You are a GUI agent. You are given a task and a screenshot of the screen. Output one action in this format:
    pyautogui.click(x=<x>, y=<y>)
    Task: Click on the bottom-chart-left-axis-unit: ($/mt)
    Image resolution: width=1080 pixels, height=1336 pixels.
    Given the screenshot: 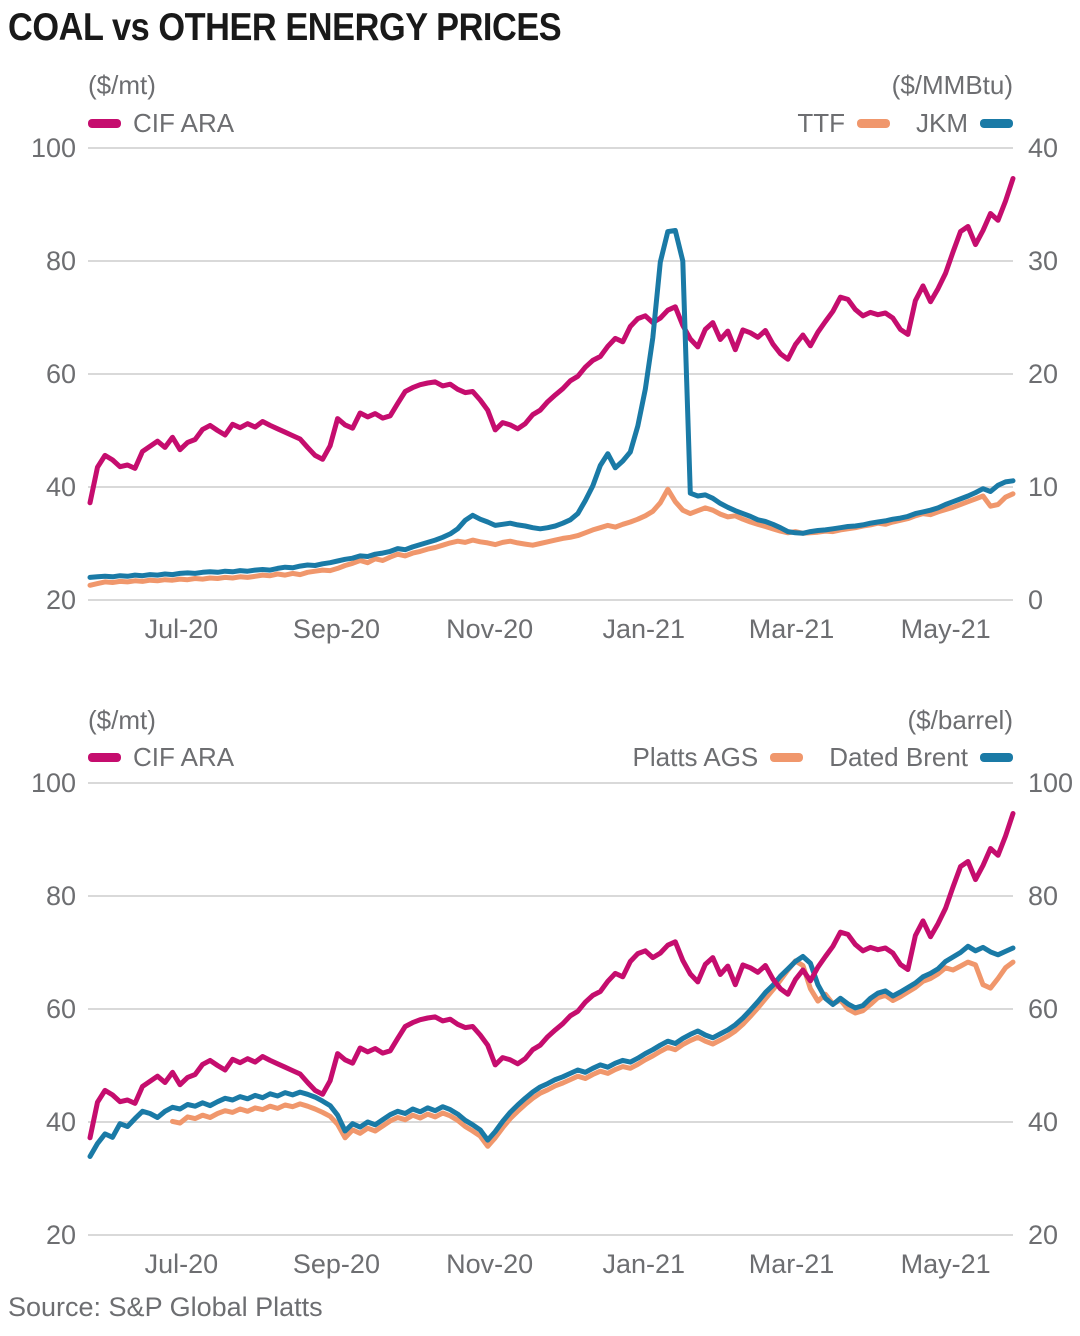 What is the action you would take?
    pyautogui.click(x=122, y=720)
    